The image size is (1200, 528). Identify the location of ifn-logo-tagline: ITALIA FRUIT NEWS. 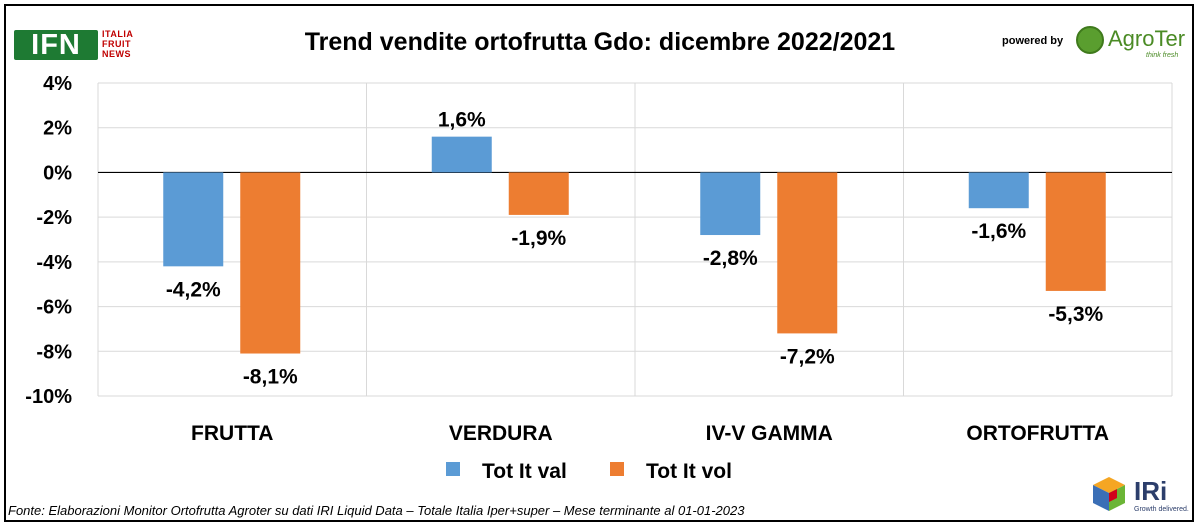
(126, 44).